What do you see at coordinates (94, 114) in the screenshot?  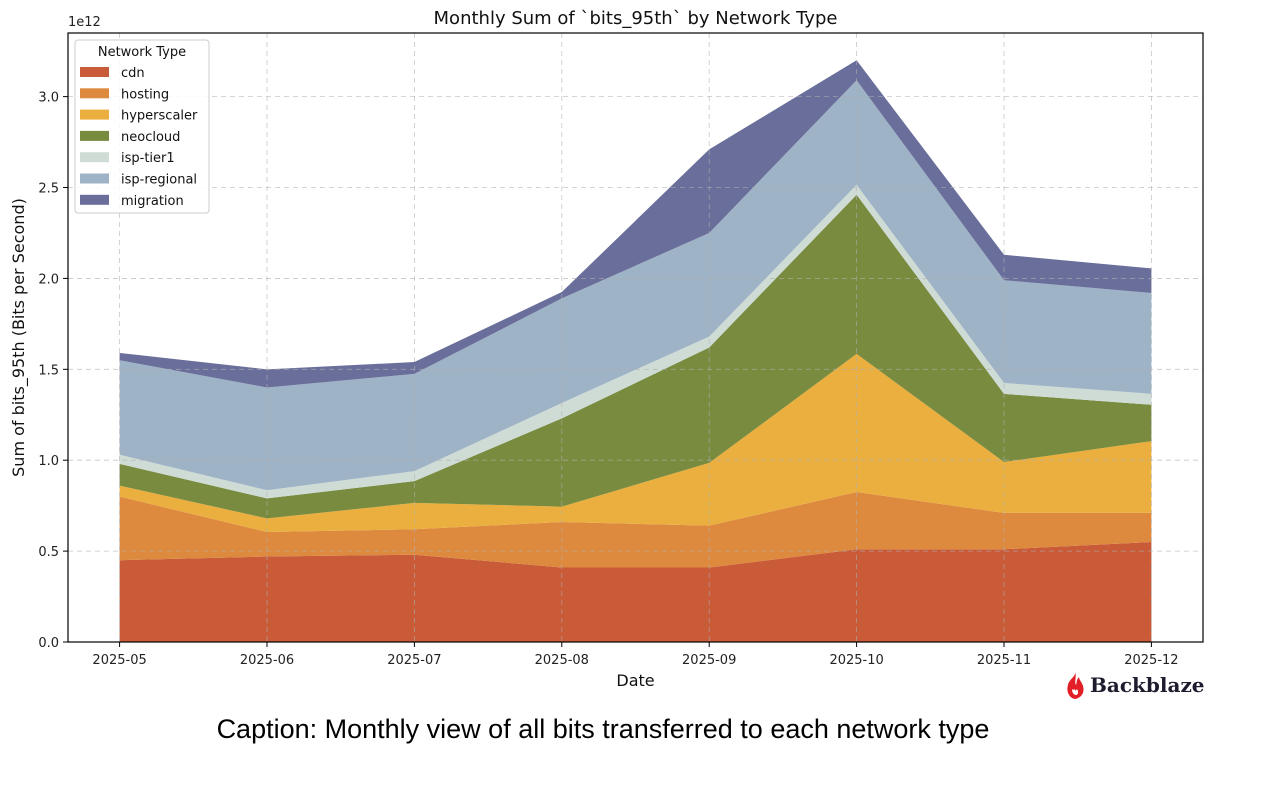 I see `legend-swatch-hyperscaler` at bounding box center [94, 114].